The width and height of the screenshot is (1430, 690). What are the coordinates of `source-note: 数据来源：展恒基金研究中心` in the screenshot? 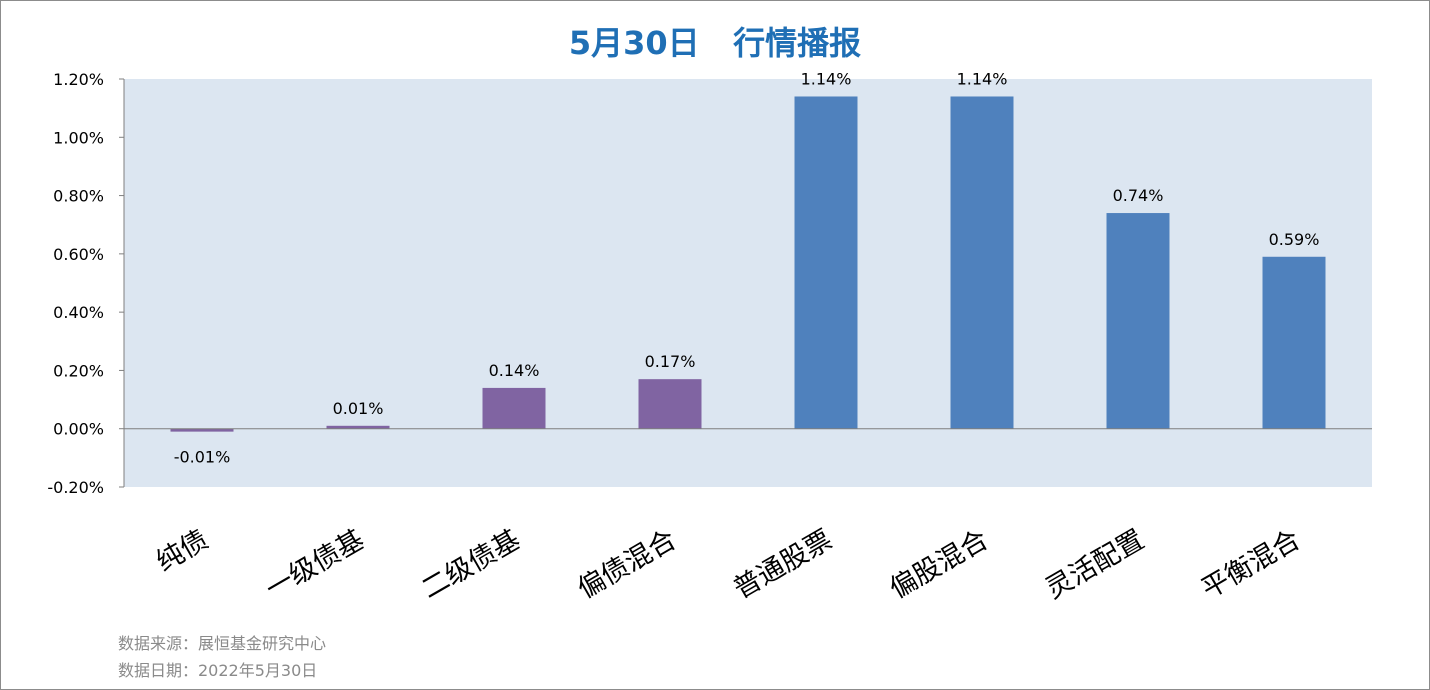 It's located at (222, 643).